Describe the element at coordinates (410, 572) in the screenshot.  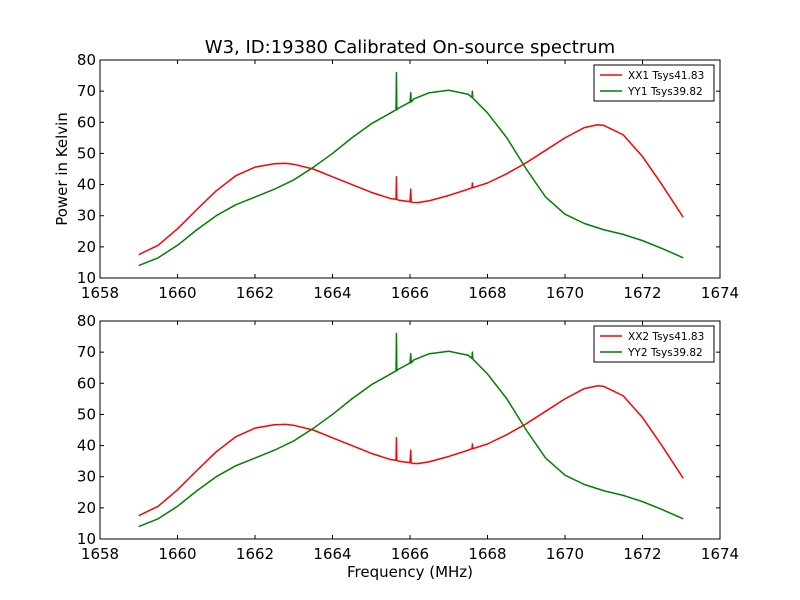
I see `x-axis-label: Frequency (MHz)` at that location.